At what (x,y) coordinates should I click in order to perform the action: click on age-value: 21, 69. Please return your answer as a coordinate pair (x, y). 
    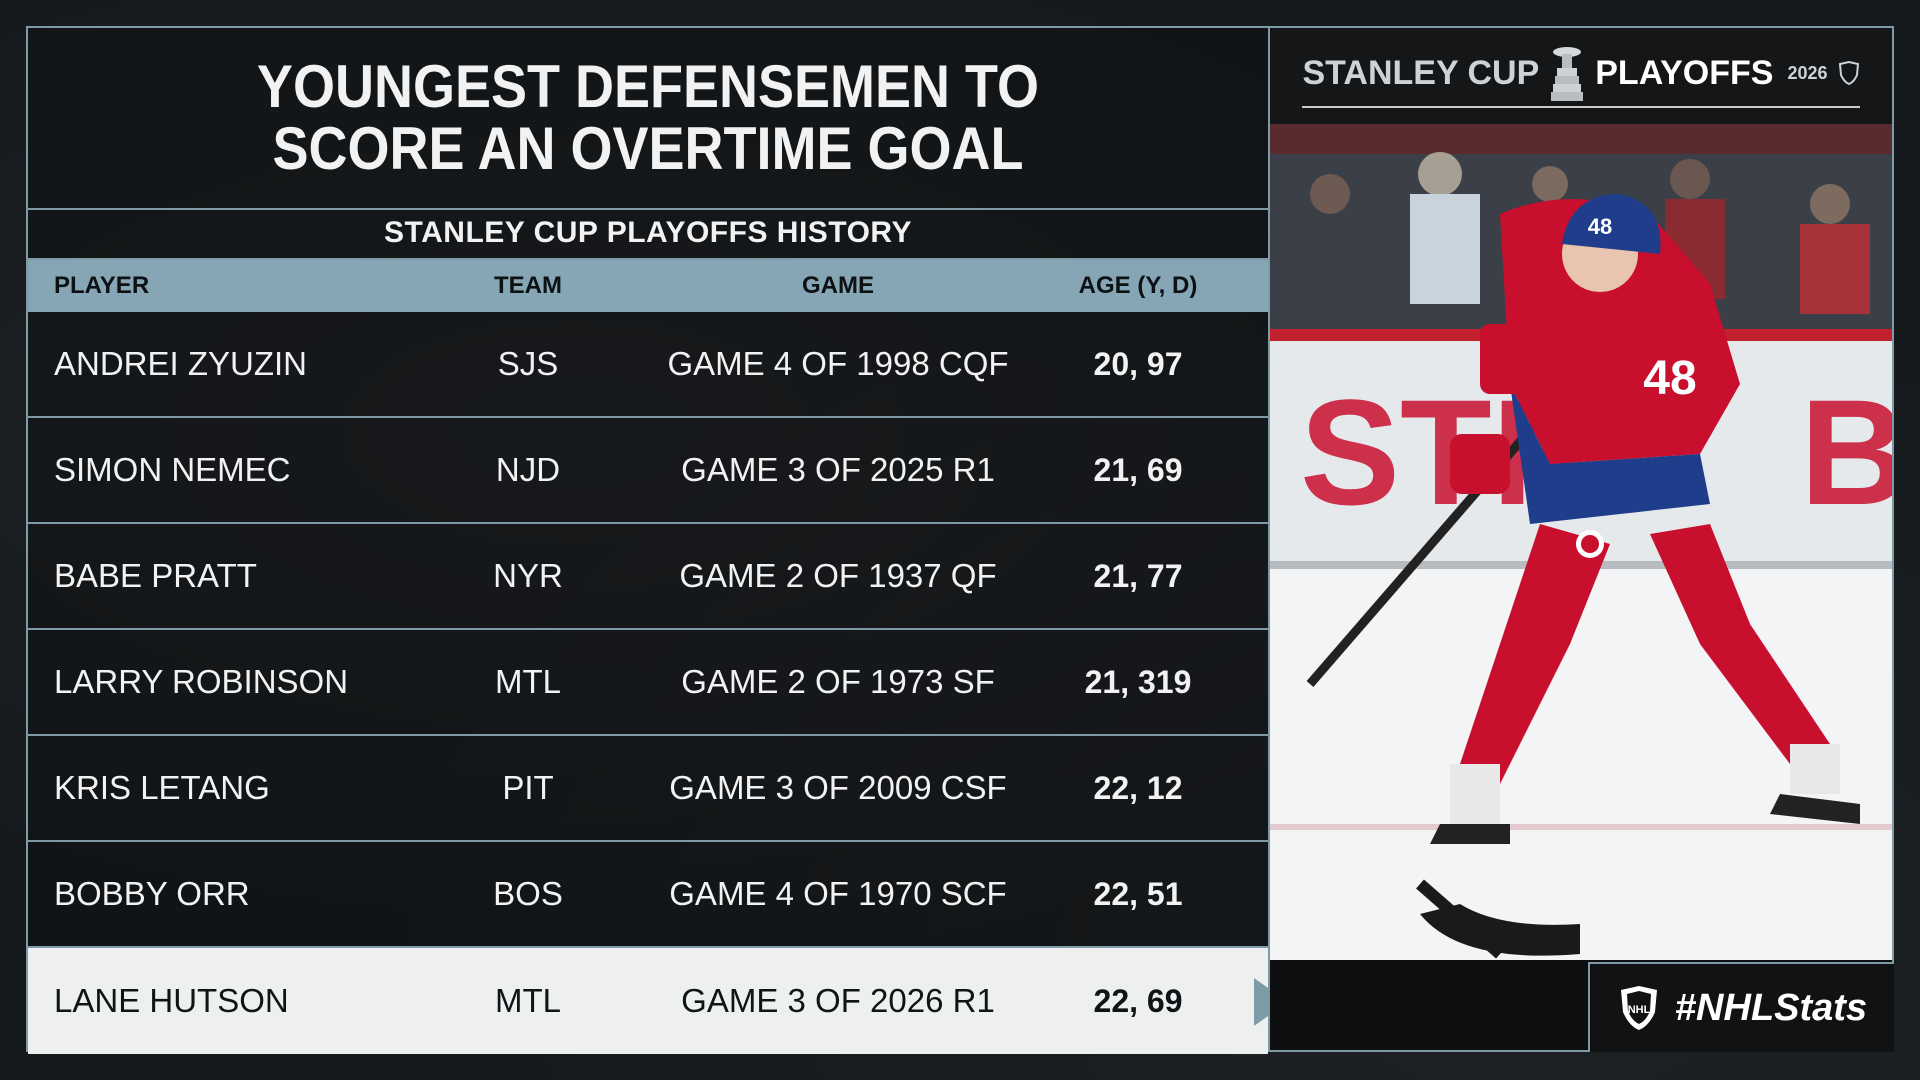
    Looking at the image, I should click on (1138, 469).